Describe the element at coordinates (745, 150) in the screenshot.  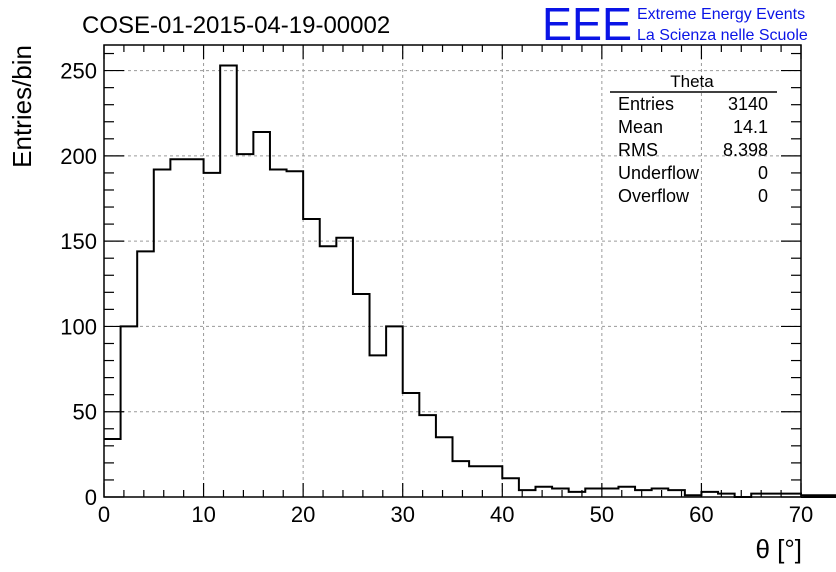
I see `stats-value: 8.398` at that location.